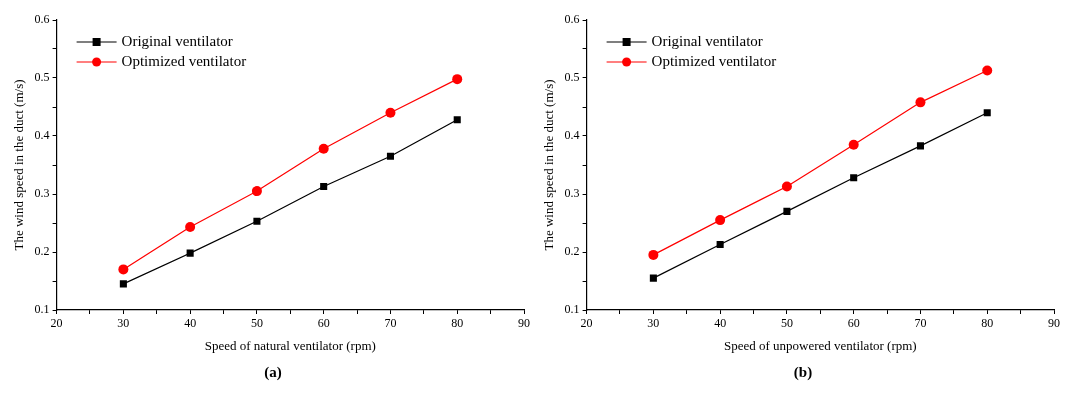 Image resolution: width=1069 pixels, height=405 pixels. Describe the element at coordinates (273, 372) in the screenshot. I see `text: (a)` at that location.